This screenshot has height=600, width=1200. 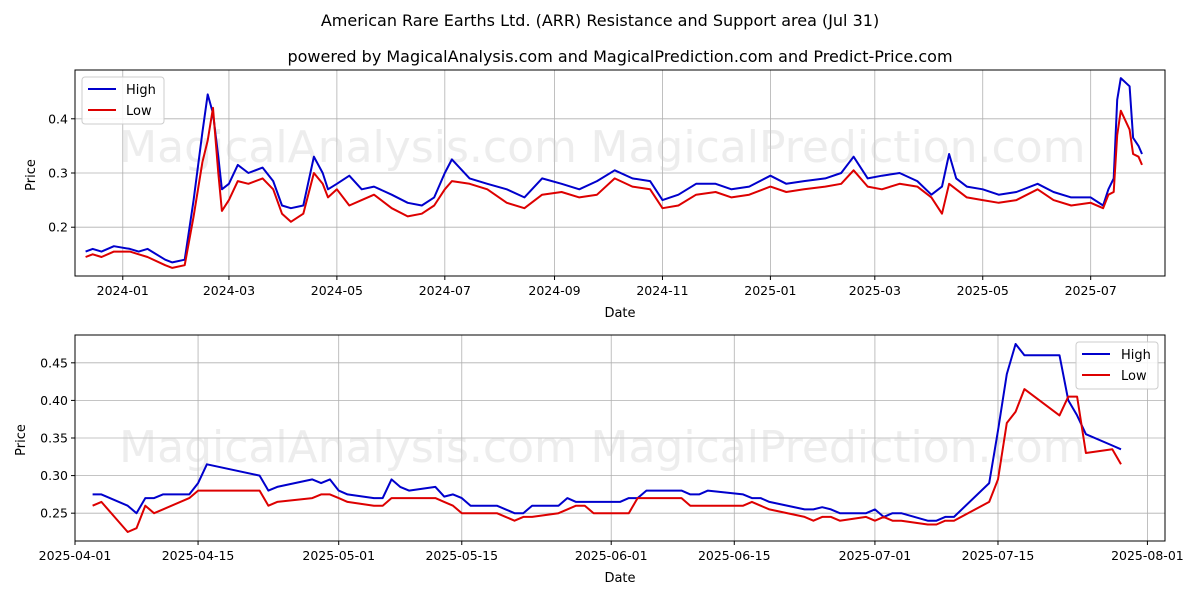 I want to click on bottom-y-axis-label: Price, so click(x=21, y=440).